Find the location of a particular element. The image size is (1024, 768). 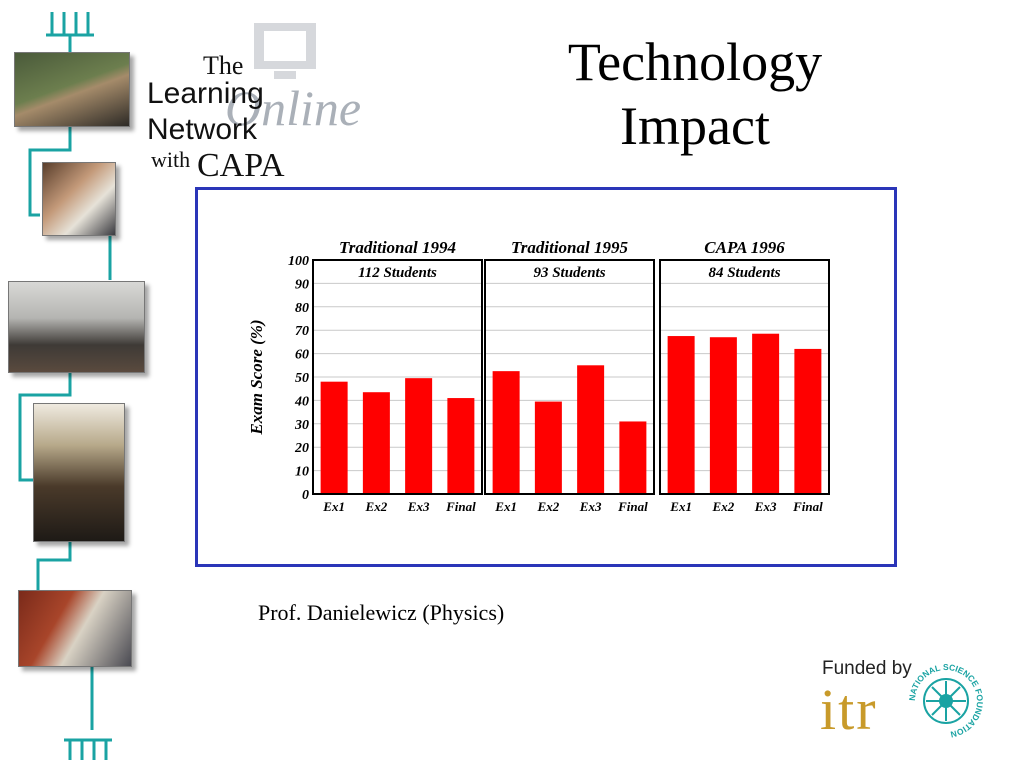

panel-title-0: Traditional 1994 is located at coordinates (397, 247).